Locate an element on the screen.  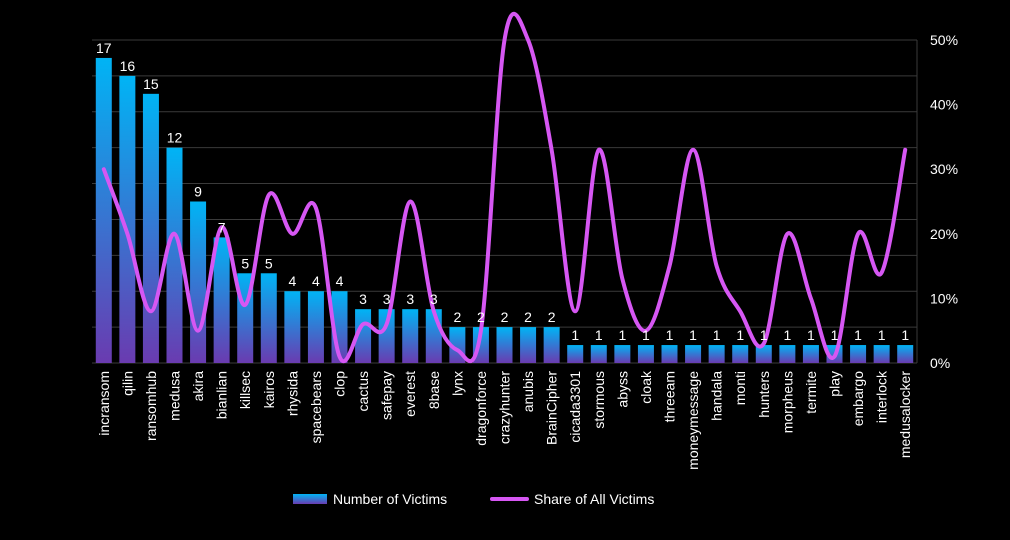
data-label-cactus: 3 is located at coordinates (363, 299).